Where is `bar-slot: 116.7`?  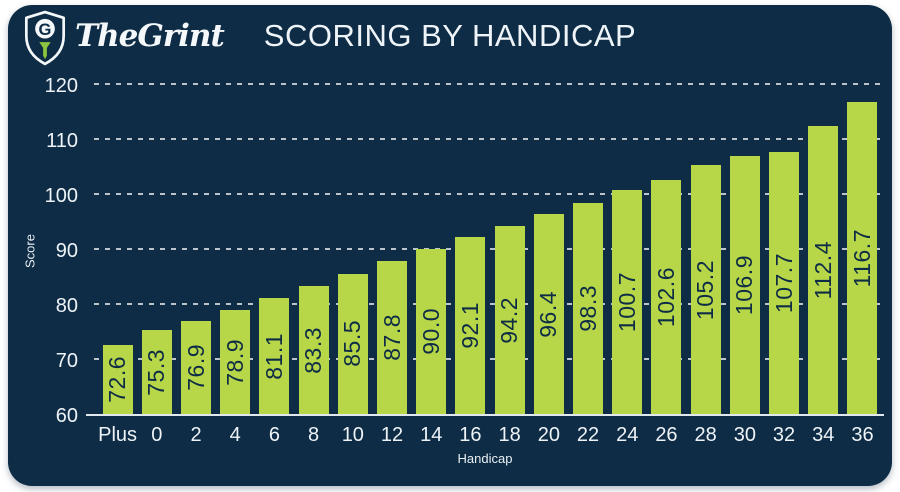 bar-slot: 116.7 is located at coordinates (862, 250).